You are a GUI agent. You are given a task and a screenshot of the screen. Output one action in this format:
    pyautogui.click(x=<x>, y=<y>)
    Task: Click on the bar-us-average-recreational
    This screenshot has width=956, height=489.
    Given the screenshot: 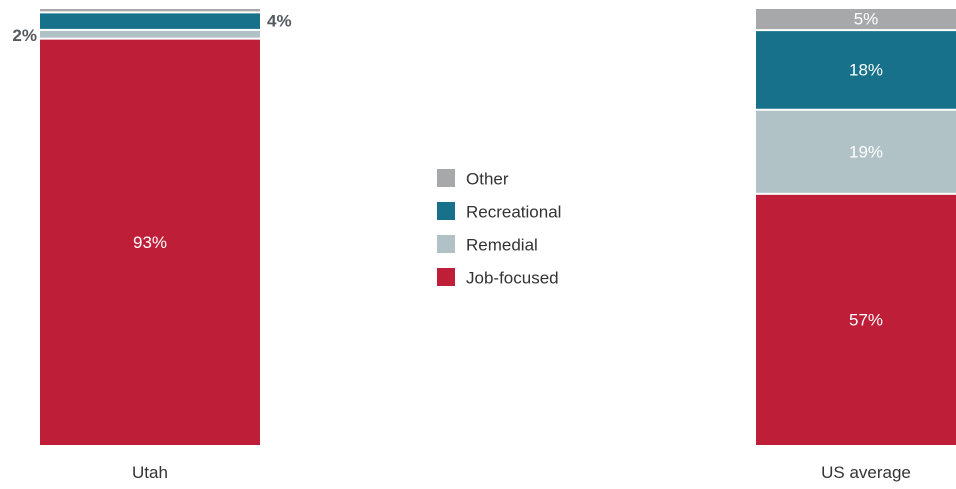 What is the action you would take?
    pyautogui.click(x=856, y=70)
    